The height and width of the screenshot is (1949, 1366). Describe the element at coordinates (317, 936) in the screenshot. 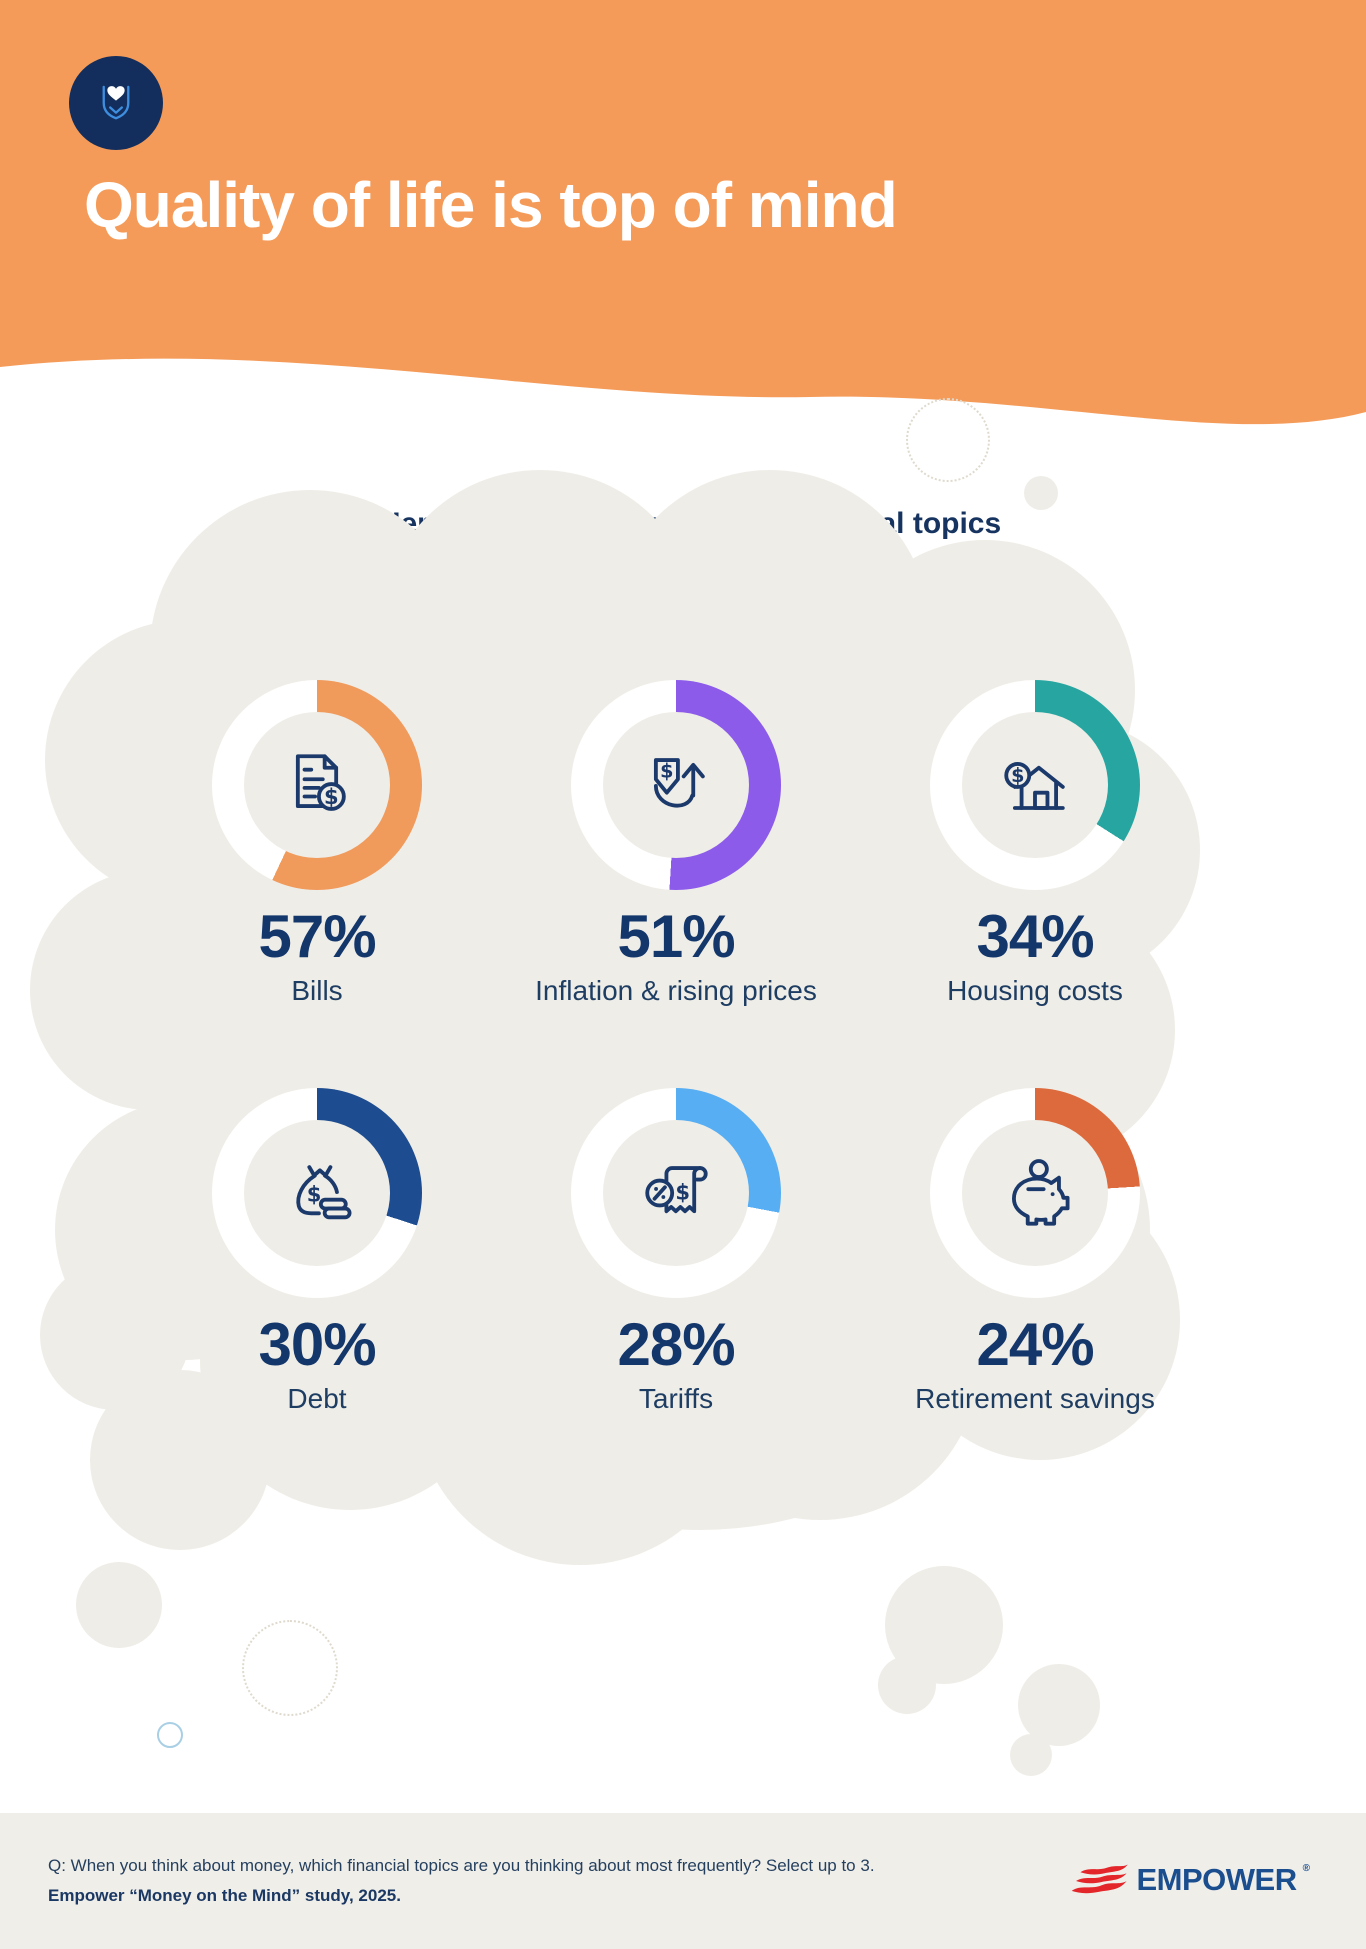

I see `stat-value: 57%` at that location.